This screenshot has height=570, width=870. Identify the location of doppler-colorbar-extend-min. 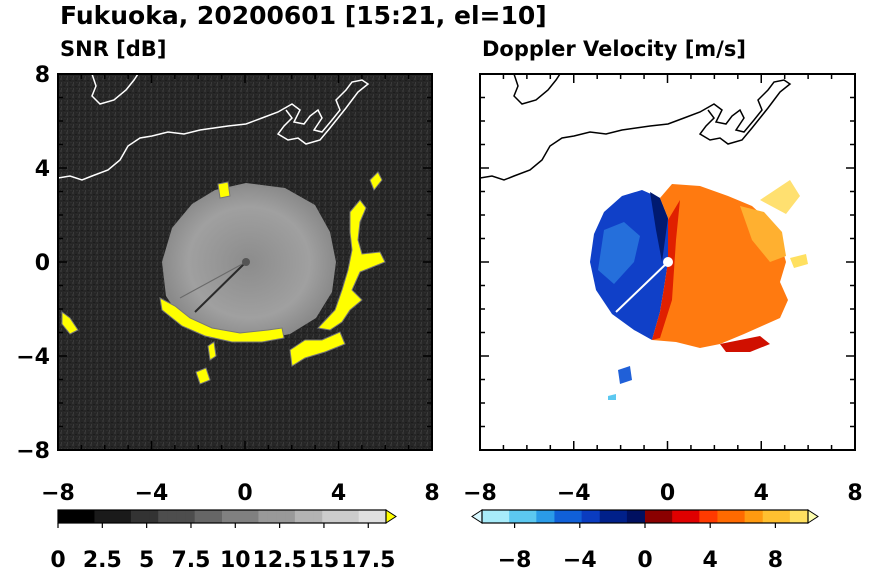
(477, 516).